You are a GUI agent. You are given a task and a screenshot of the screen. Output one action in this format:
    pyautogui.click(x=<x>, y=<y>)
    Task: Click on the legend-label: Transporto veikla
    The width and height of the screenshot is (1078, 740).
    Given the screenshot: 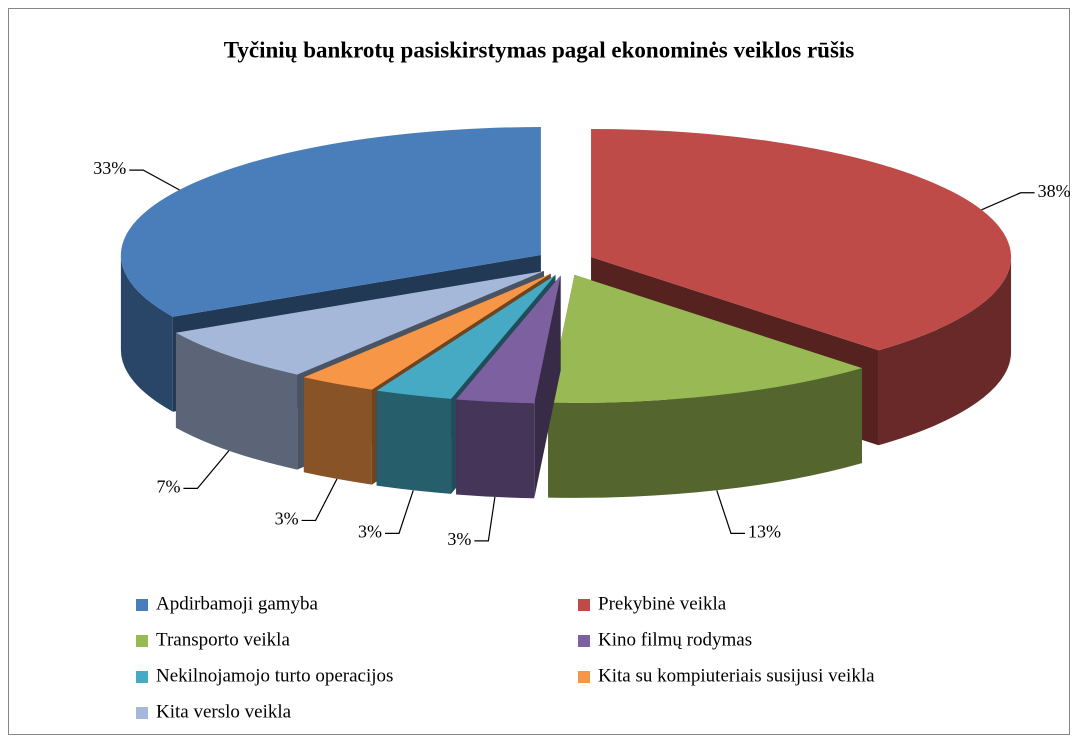 What is the action you would take?
    pyautogui.click(x=223, y=639)
    